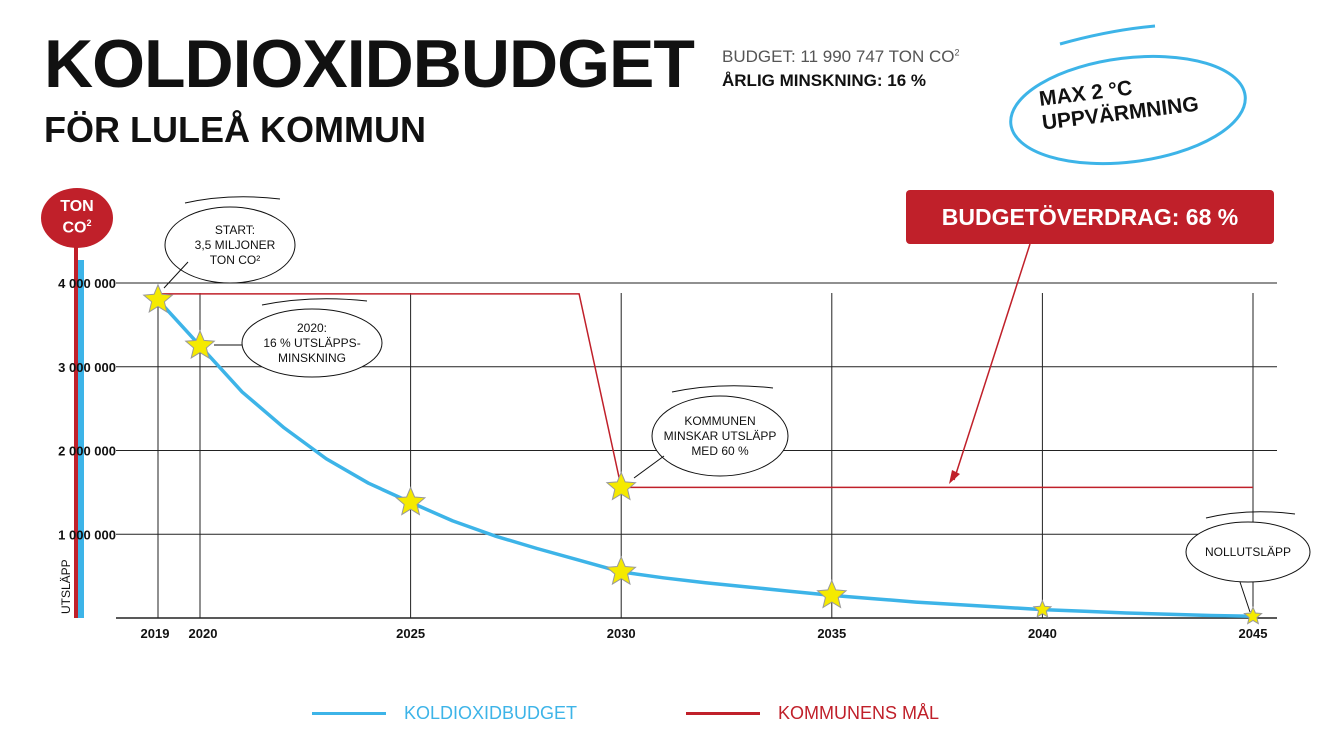 The image size is (1321, 751). What do you see at coordinates (954, 477) in the screenshot?
I see `overrun-pointer-head` at bounding box center [954, 477].